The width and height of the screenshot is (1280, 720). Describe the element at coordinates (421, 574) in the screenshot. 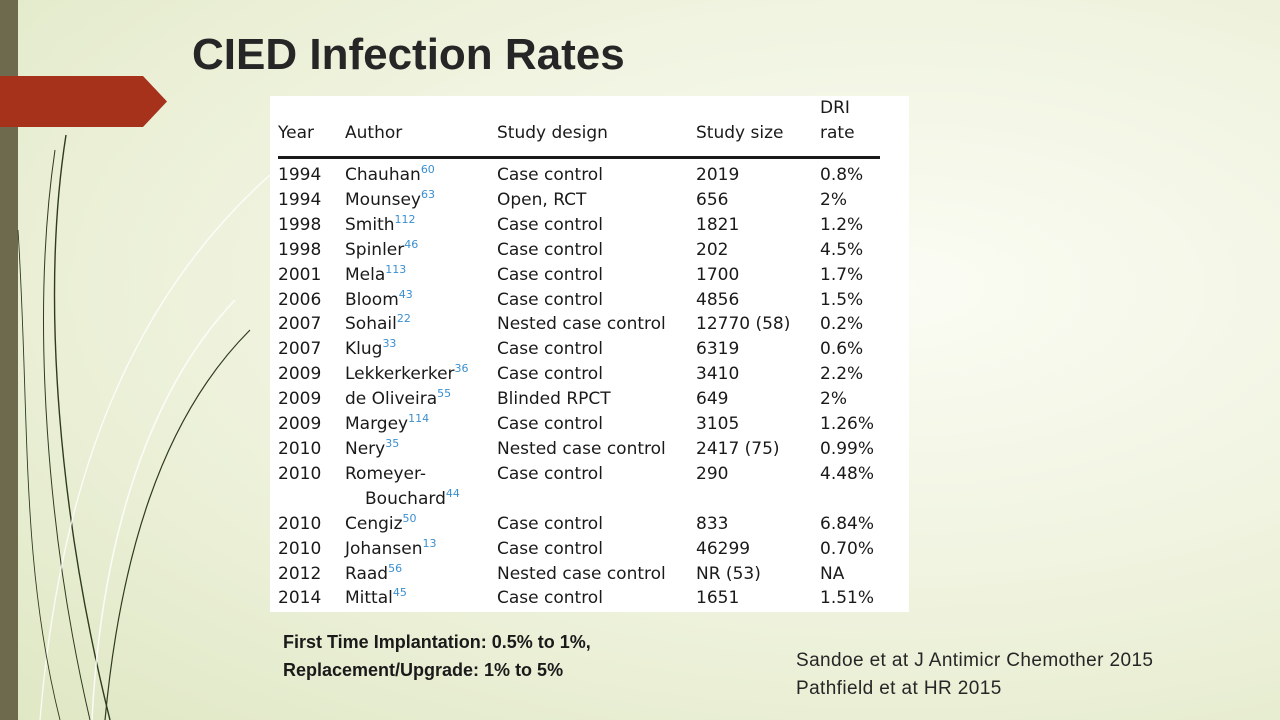

I see `cell-author: Raad56` at that location.